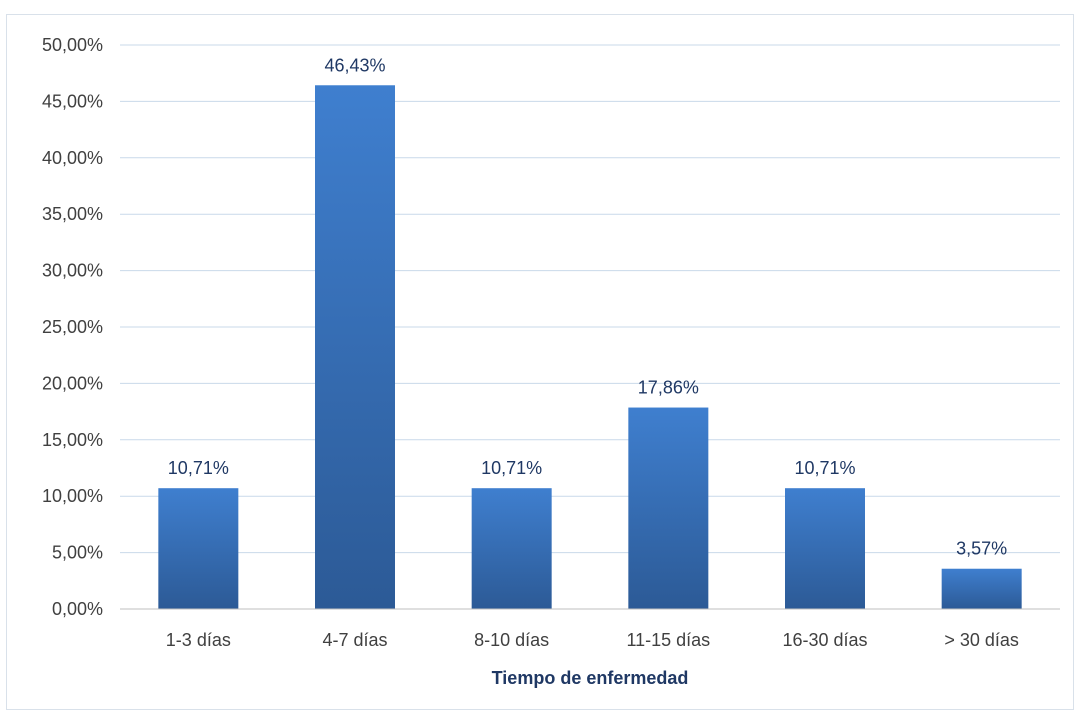 The width and height of the screenshot is (1083, 716). Describe the element at coordinates (72, 101) in the screenshot. I see `y-tick-label: 45,00%` at that location.